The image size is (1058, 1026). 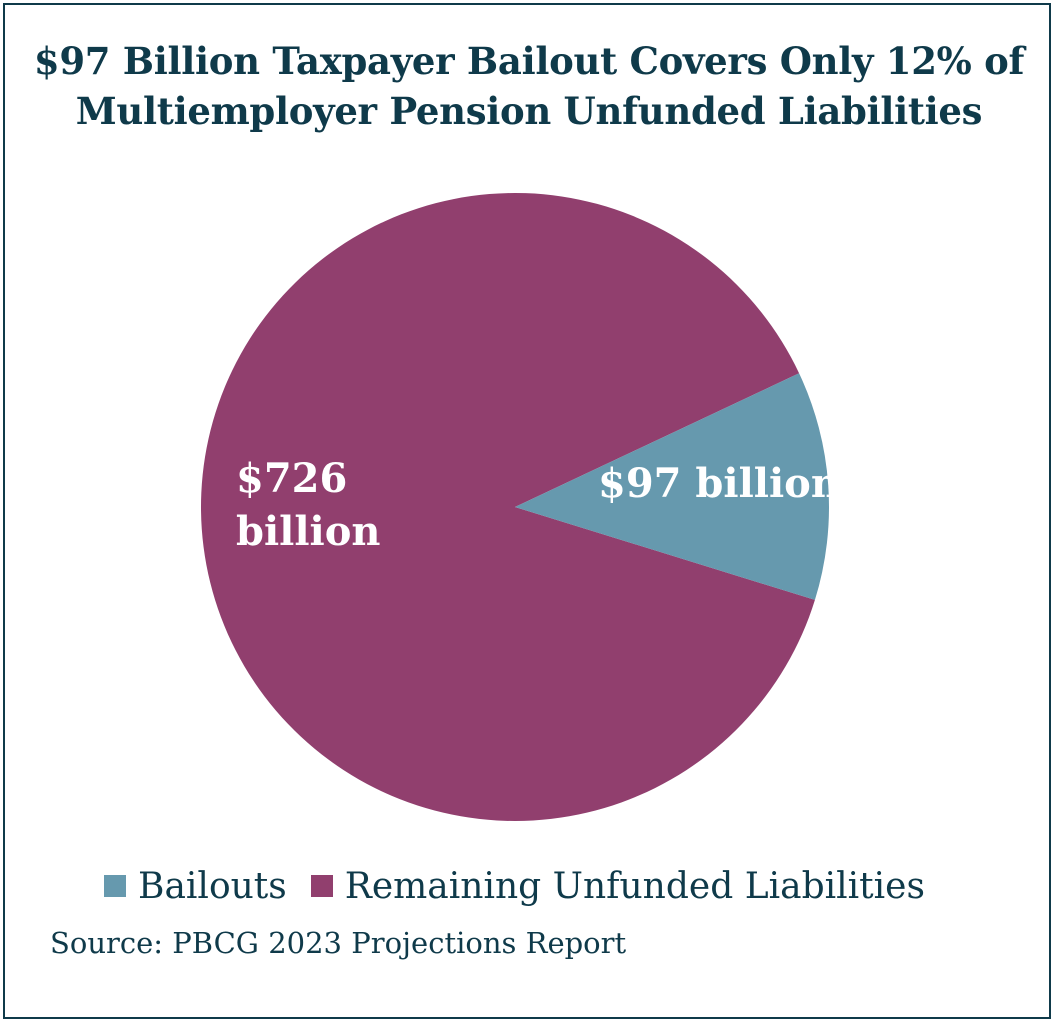 I want to click on legend: Bailouts Remaining Unfunded Liabilities, so click(x=526, y=886).